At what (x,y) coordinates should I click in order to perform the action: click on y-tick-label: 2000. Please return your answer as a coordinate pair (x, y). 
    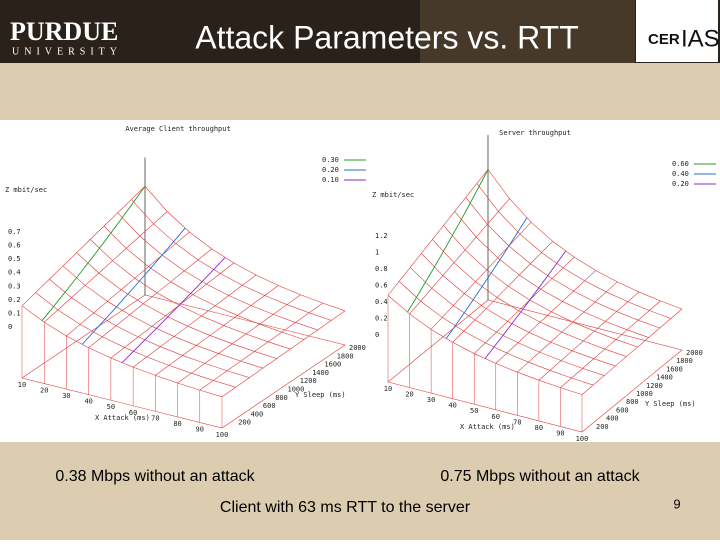
    Looking at the image, I should click on (357, 348).